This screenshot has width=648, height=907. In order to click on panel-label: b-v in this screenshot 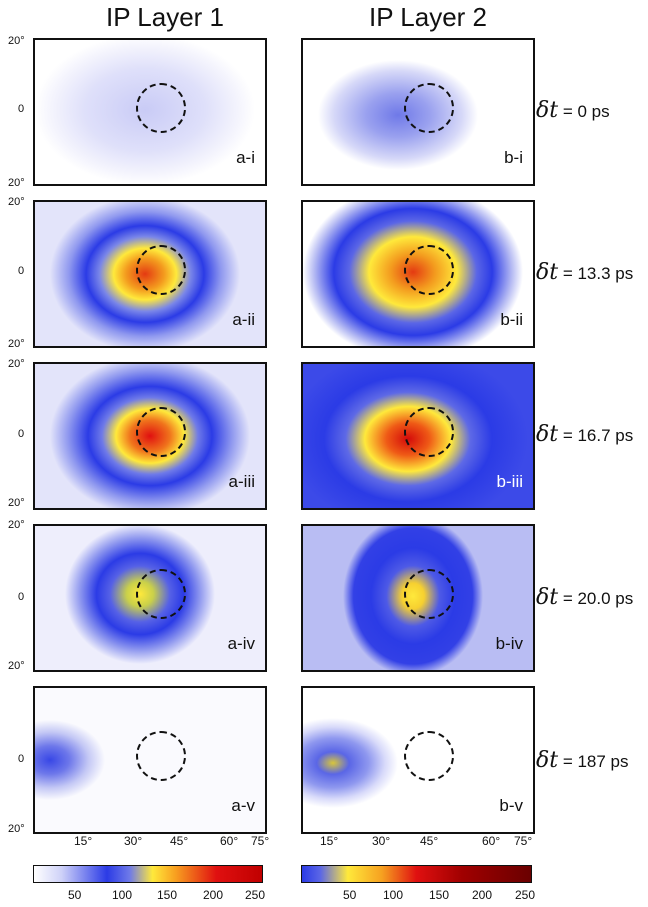, I will do `click(511, 805)`.